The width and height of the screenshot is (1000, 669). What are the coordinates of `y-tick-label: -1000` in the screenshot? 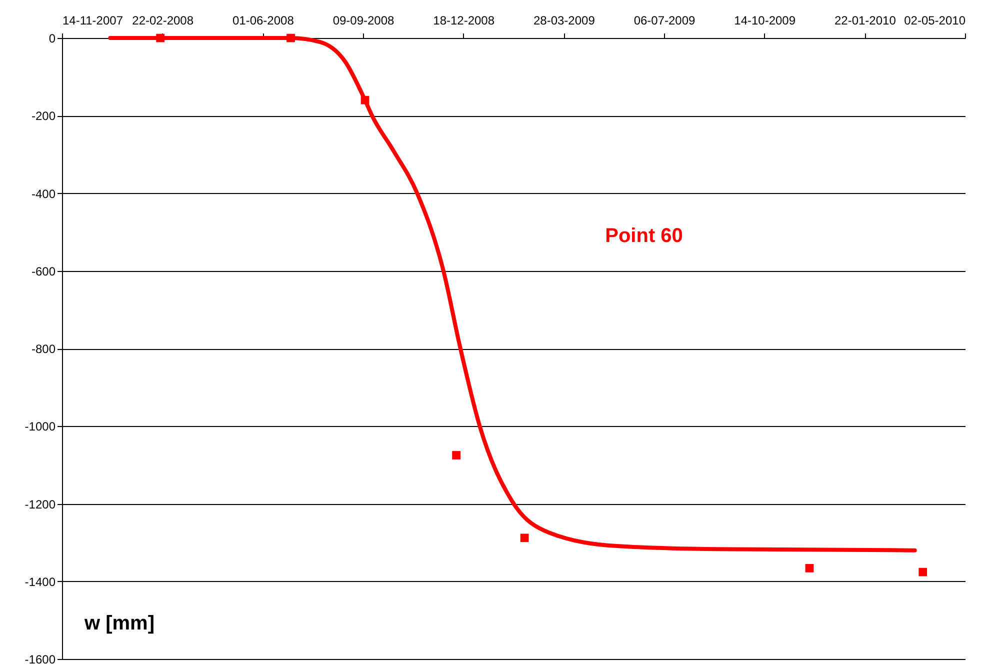 It's located at (40, 427).